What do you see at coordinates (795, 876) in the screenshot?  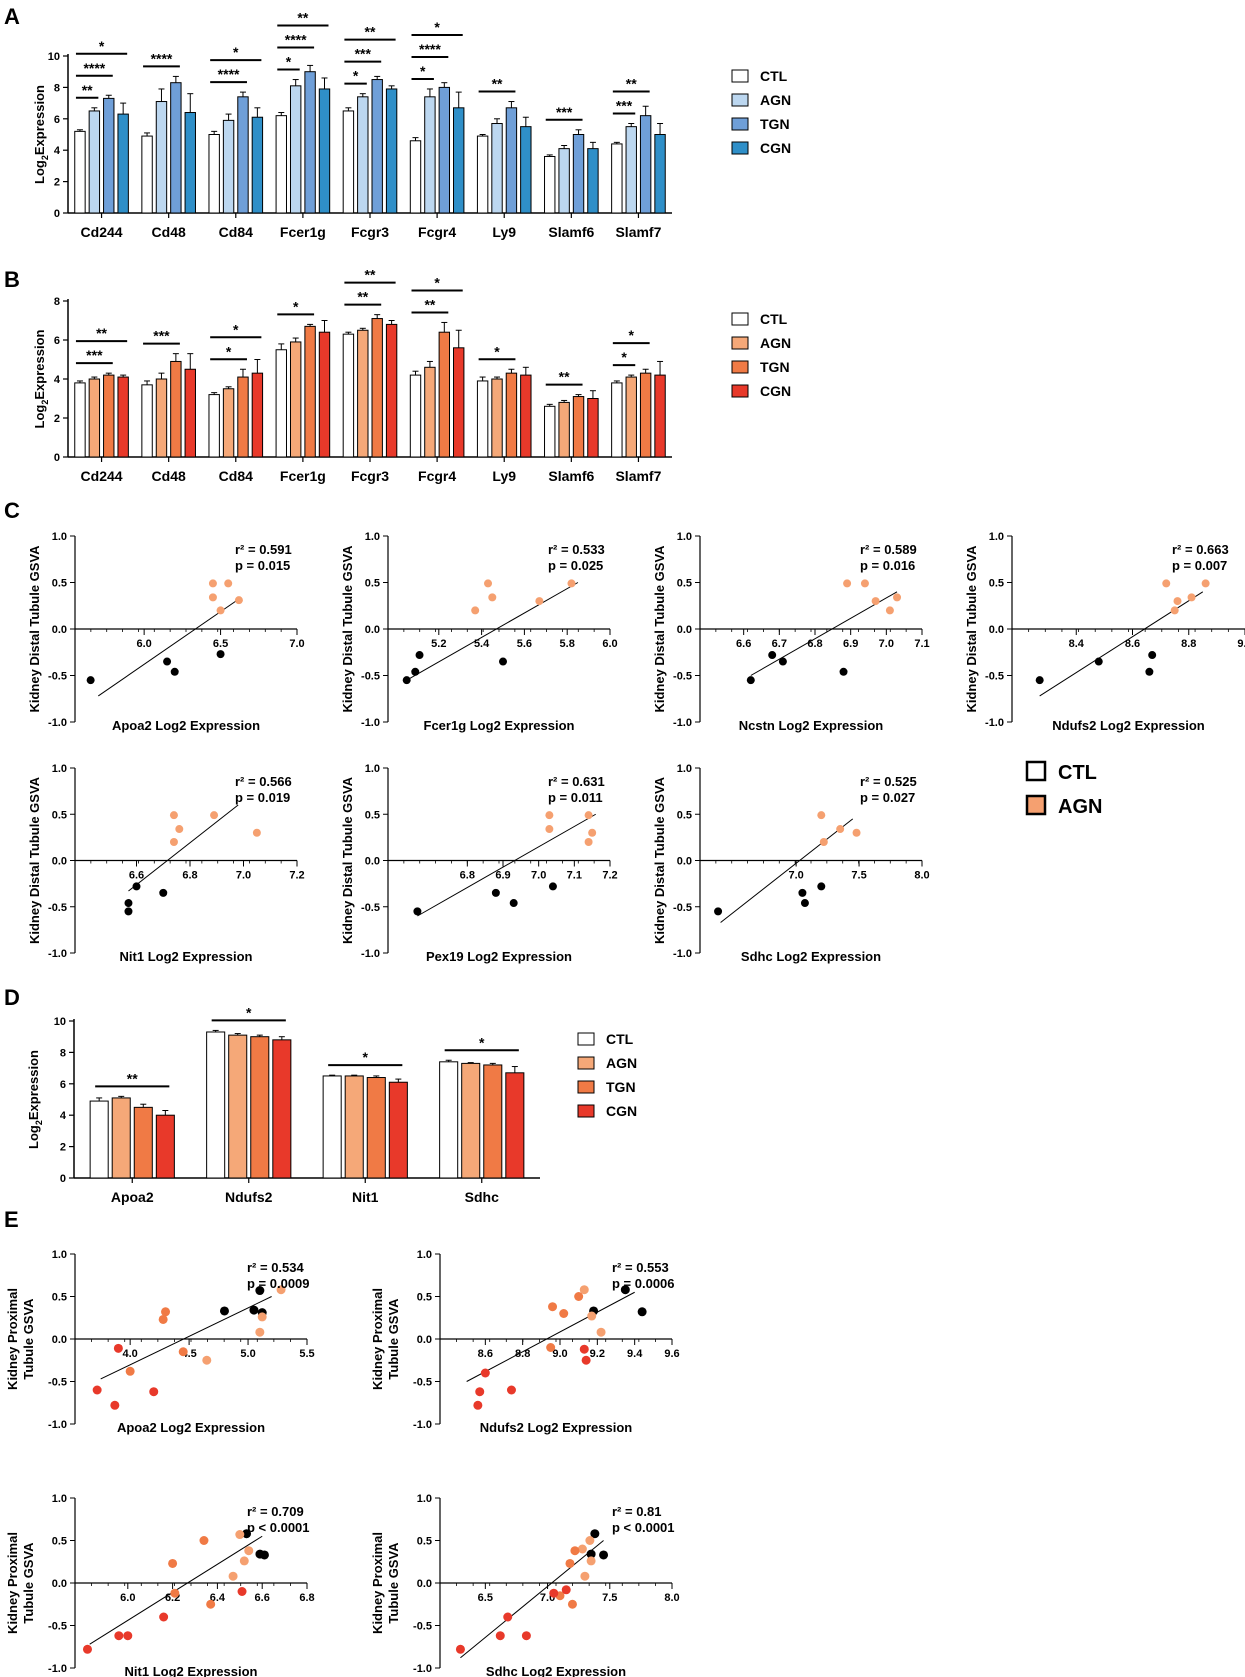 I see `x-tick-label: 7.0` at bounding box center [795, 876].